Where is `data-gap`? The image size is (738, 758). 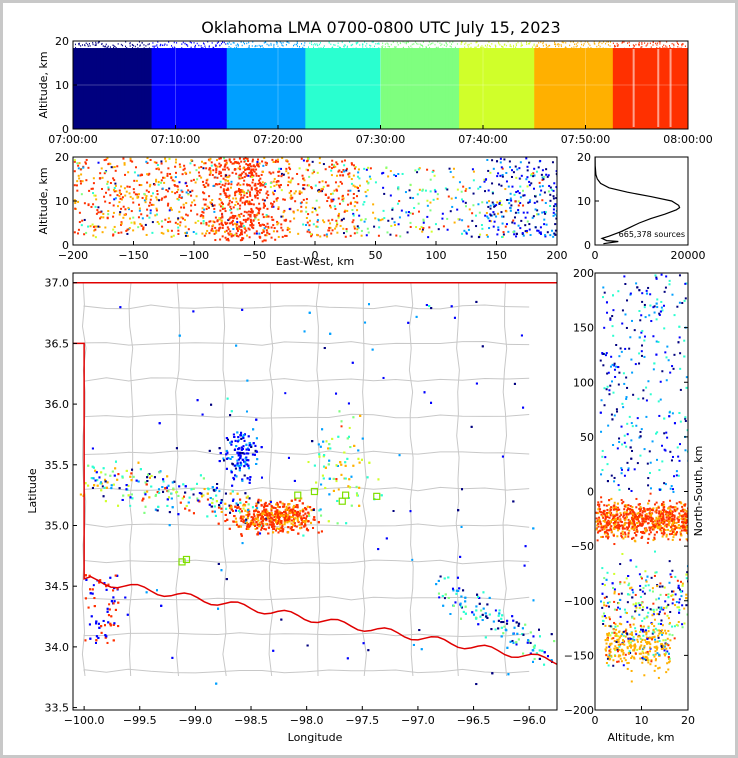 data-gap is located at coordinates (670, 88).